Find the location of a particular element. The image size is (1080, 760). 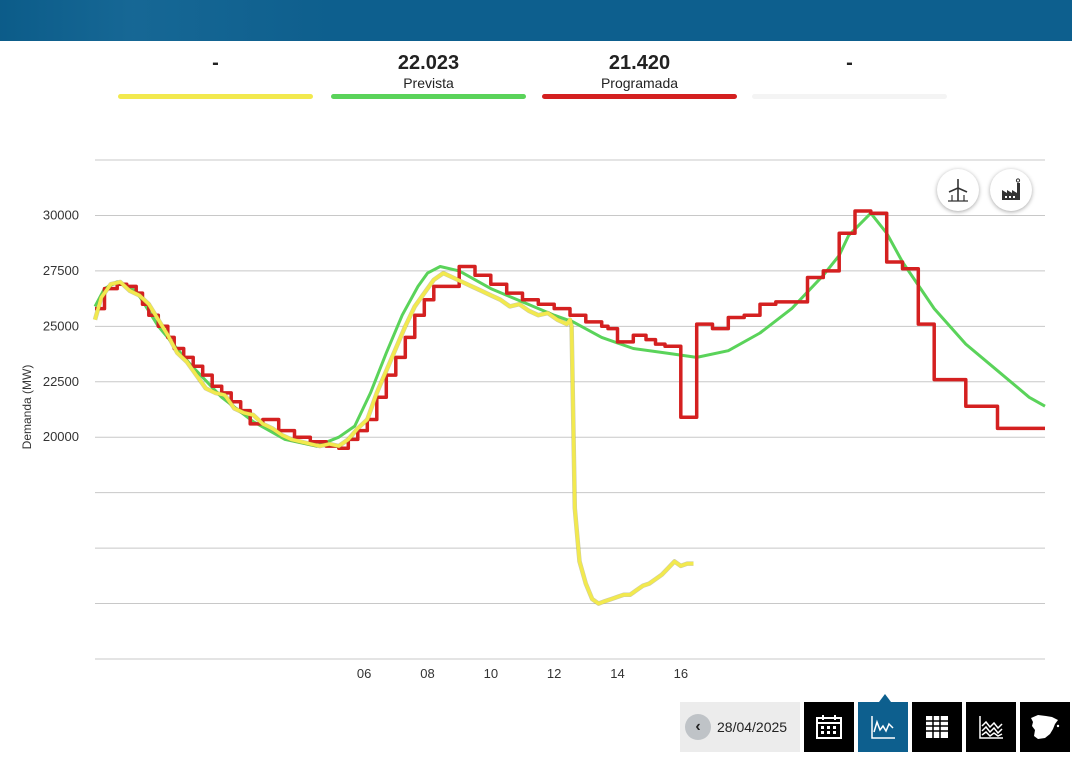

legend-programada: 21.420 Programada is located at coordinates (639, 75).